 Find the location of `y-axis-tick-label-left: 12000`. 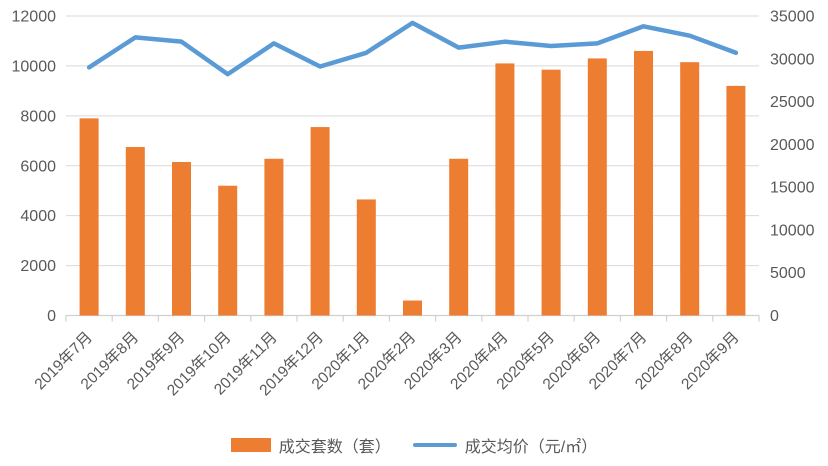

y-axis-tick-label-left: 12000 is located at coordinates (34, 17).